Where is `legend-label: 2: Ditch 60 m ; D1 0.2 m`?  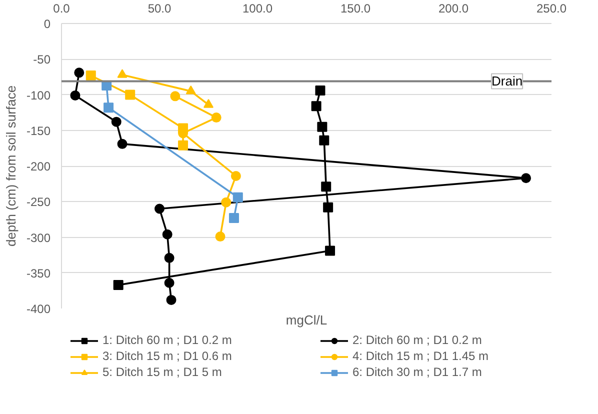 legend-label: 2: Ditch 60 m ; D1 0.2 m is located at coordinates (417, 340).